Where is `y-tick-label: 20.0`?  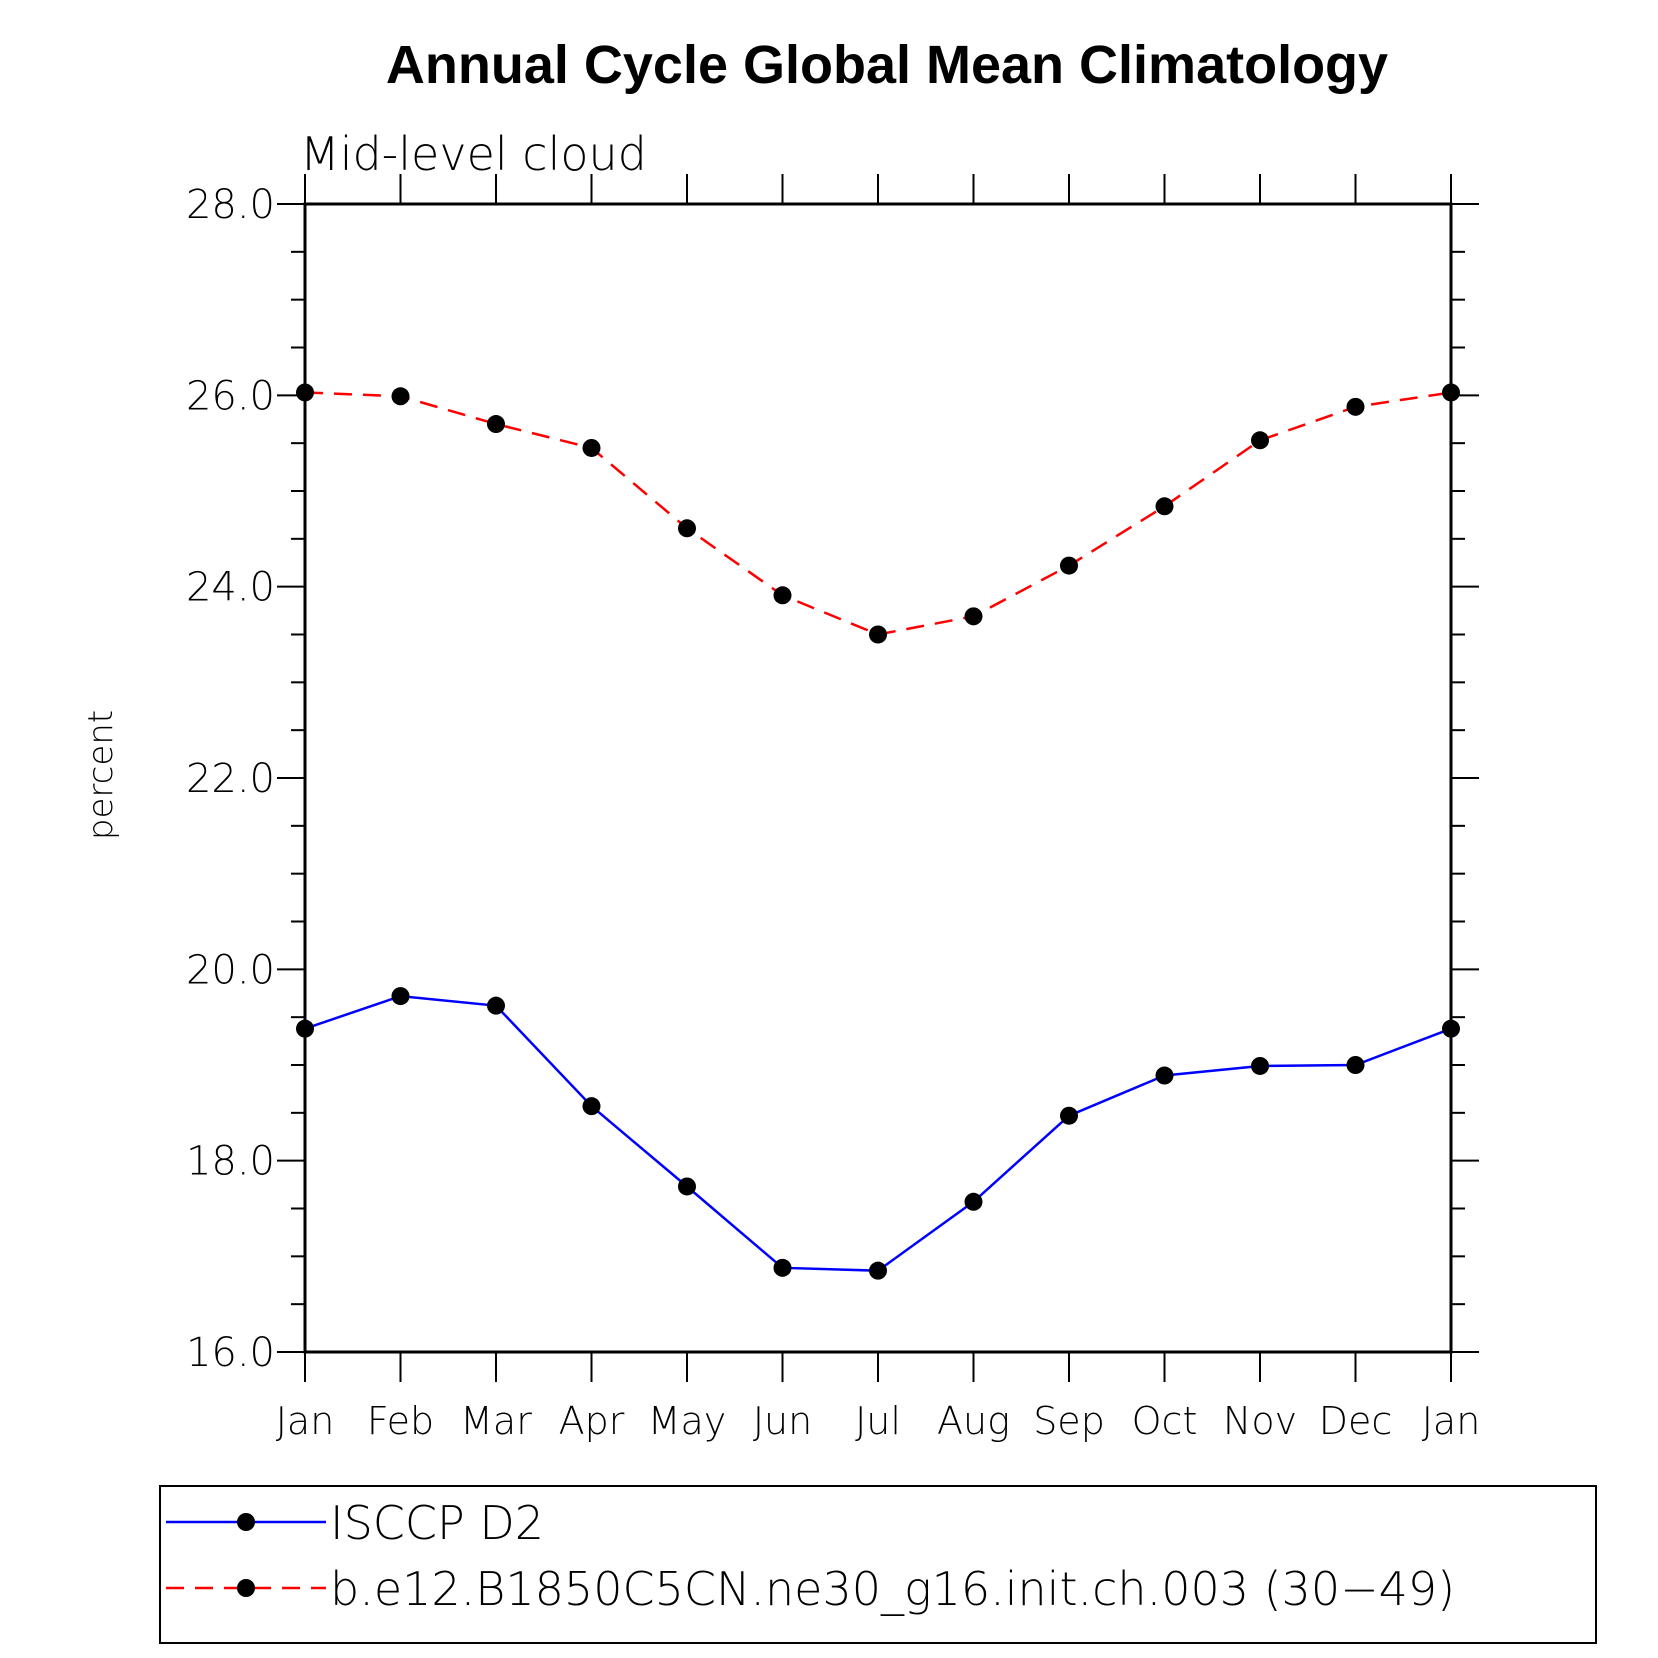
y-tick-label: 20.0 is located at coordinates (230, 970).